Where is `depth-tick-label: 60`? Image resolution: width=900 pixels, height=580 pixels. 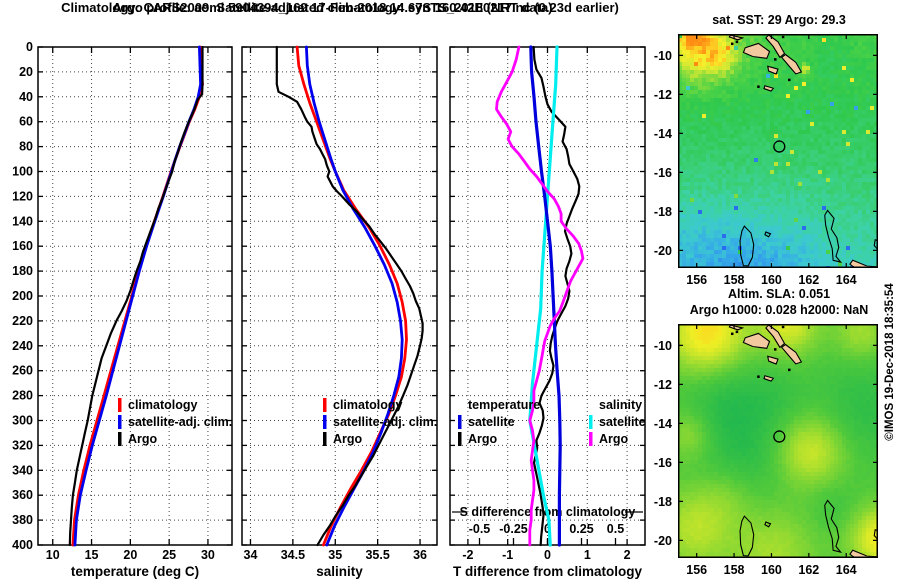
depth-tick-label: 60 is located at coordinates (26, 122).